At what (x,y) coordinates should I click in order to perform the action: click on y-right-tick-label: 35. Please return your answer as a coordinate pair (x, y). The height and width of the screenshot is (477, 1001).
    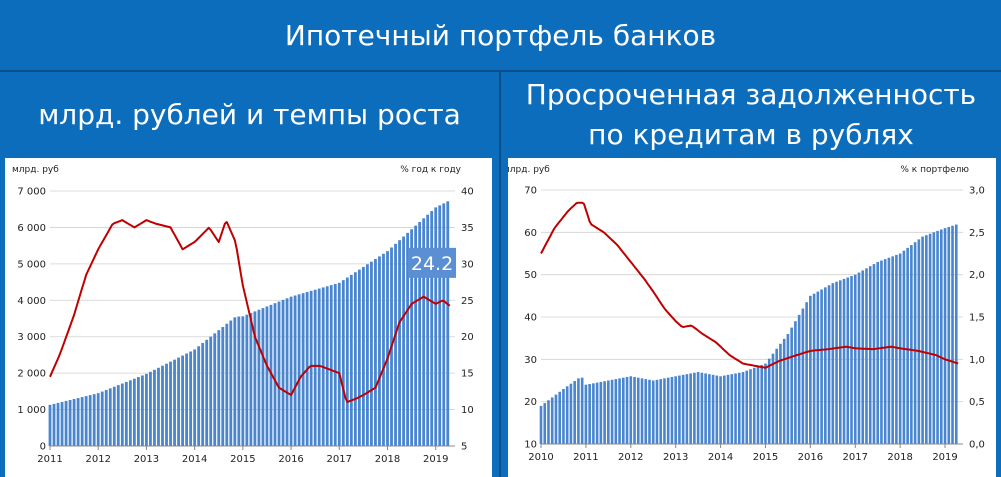
    Looking at the image, I should click on (467, 228).